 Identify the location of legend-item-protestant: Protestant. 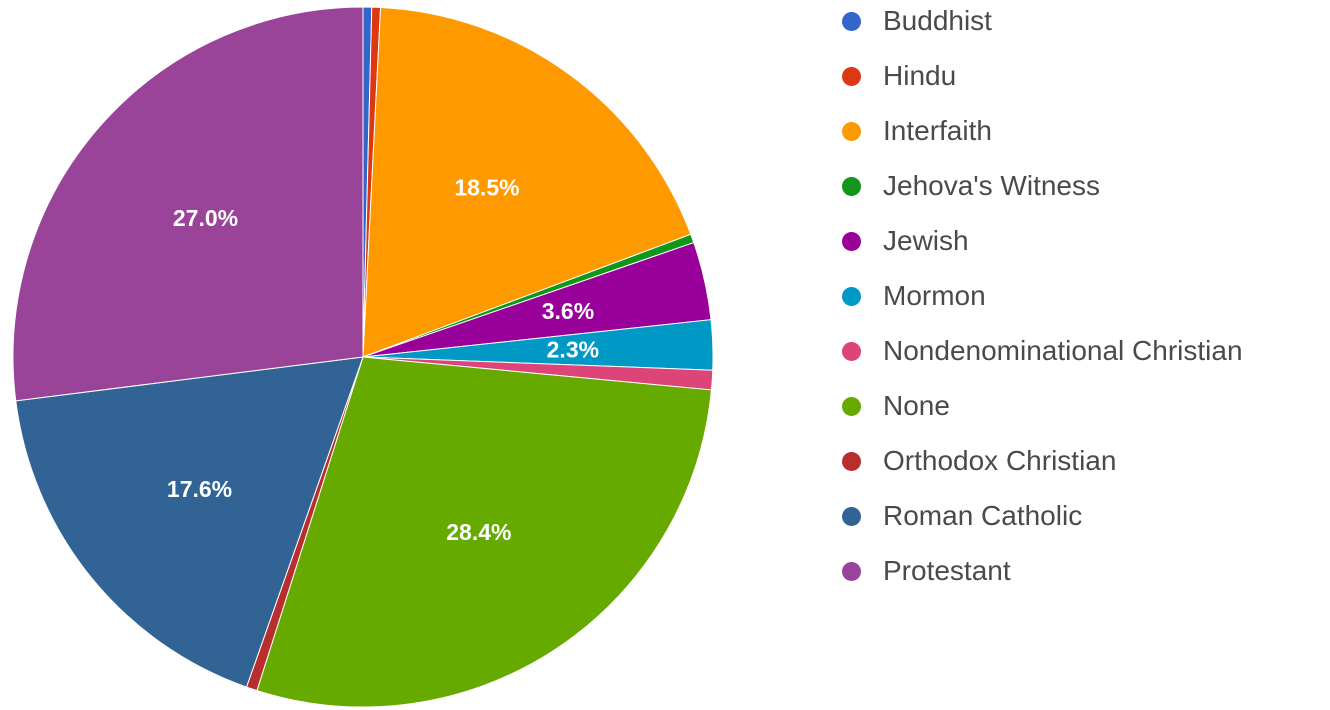
(926, 570).